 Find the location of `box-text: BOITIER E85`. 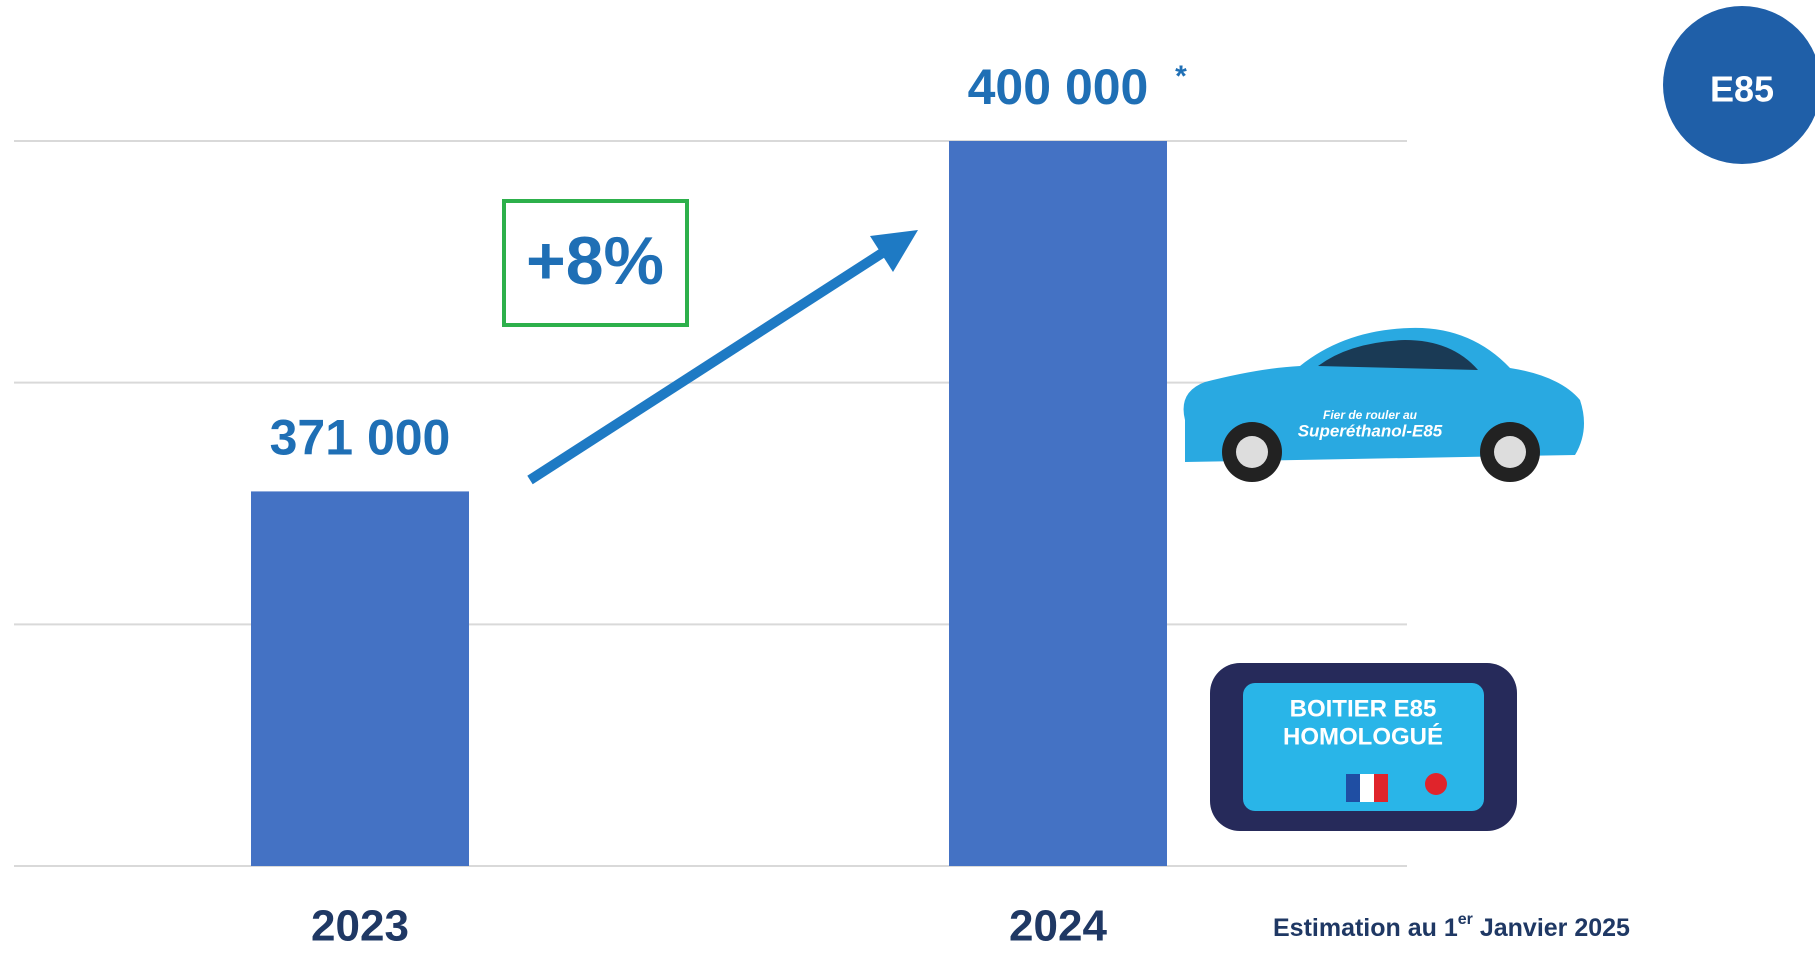

box-text: BOITIER E85 is located at coordinates (1363, 708).